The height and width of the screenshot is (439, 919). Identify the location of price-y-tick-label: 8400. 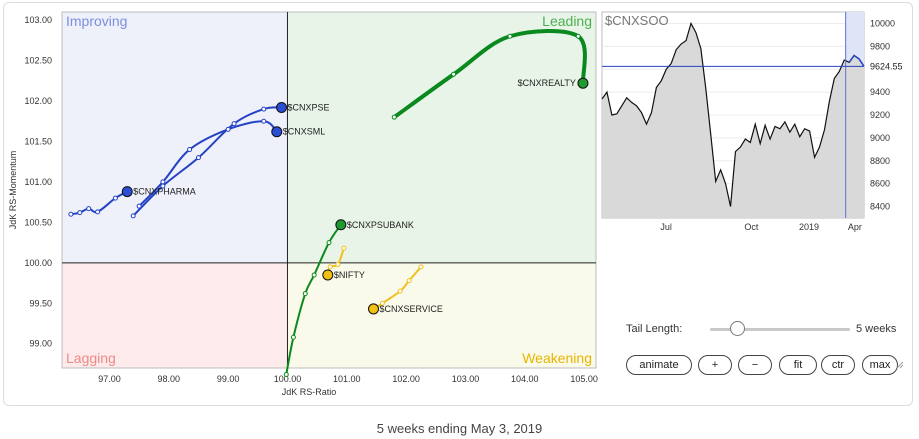
(880, 207).